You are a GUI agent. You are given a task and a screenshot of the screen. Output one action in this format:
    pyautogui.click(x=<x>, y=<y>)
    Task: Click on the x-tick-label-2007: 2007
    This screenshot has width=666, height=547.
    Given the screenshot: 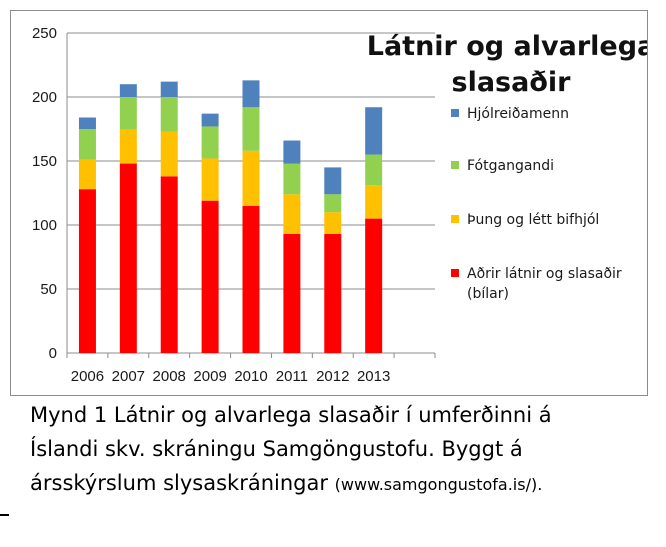 What is the action you would take?
    pyautogui.click(x=128, y=376)
    